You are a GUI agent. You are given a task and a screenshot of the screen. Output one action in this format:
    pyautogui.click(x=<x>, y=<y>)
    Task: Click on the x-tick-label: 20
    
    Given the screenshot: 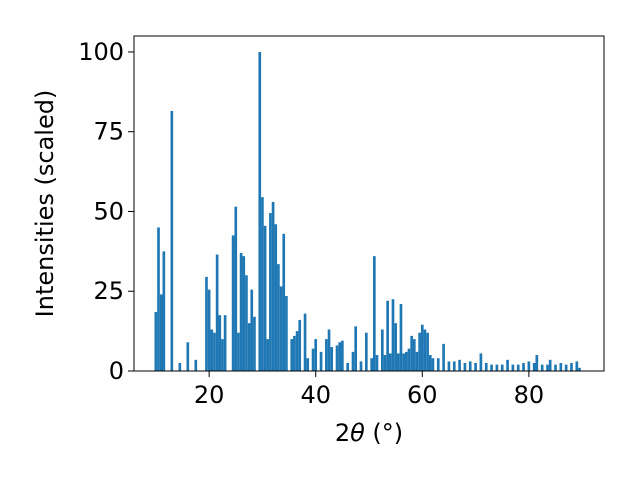 What is the action you would take?
    pyautogui.click(x=209, y=395)
    